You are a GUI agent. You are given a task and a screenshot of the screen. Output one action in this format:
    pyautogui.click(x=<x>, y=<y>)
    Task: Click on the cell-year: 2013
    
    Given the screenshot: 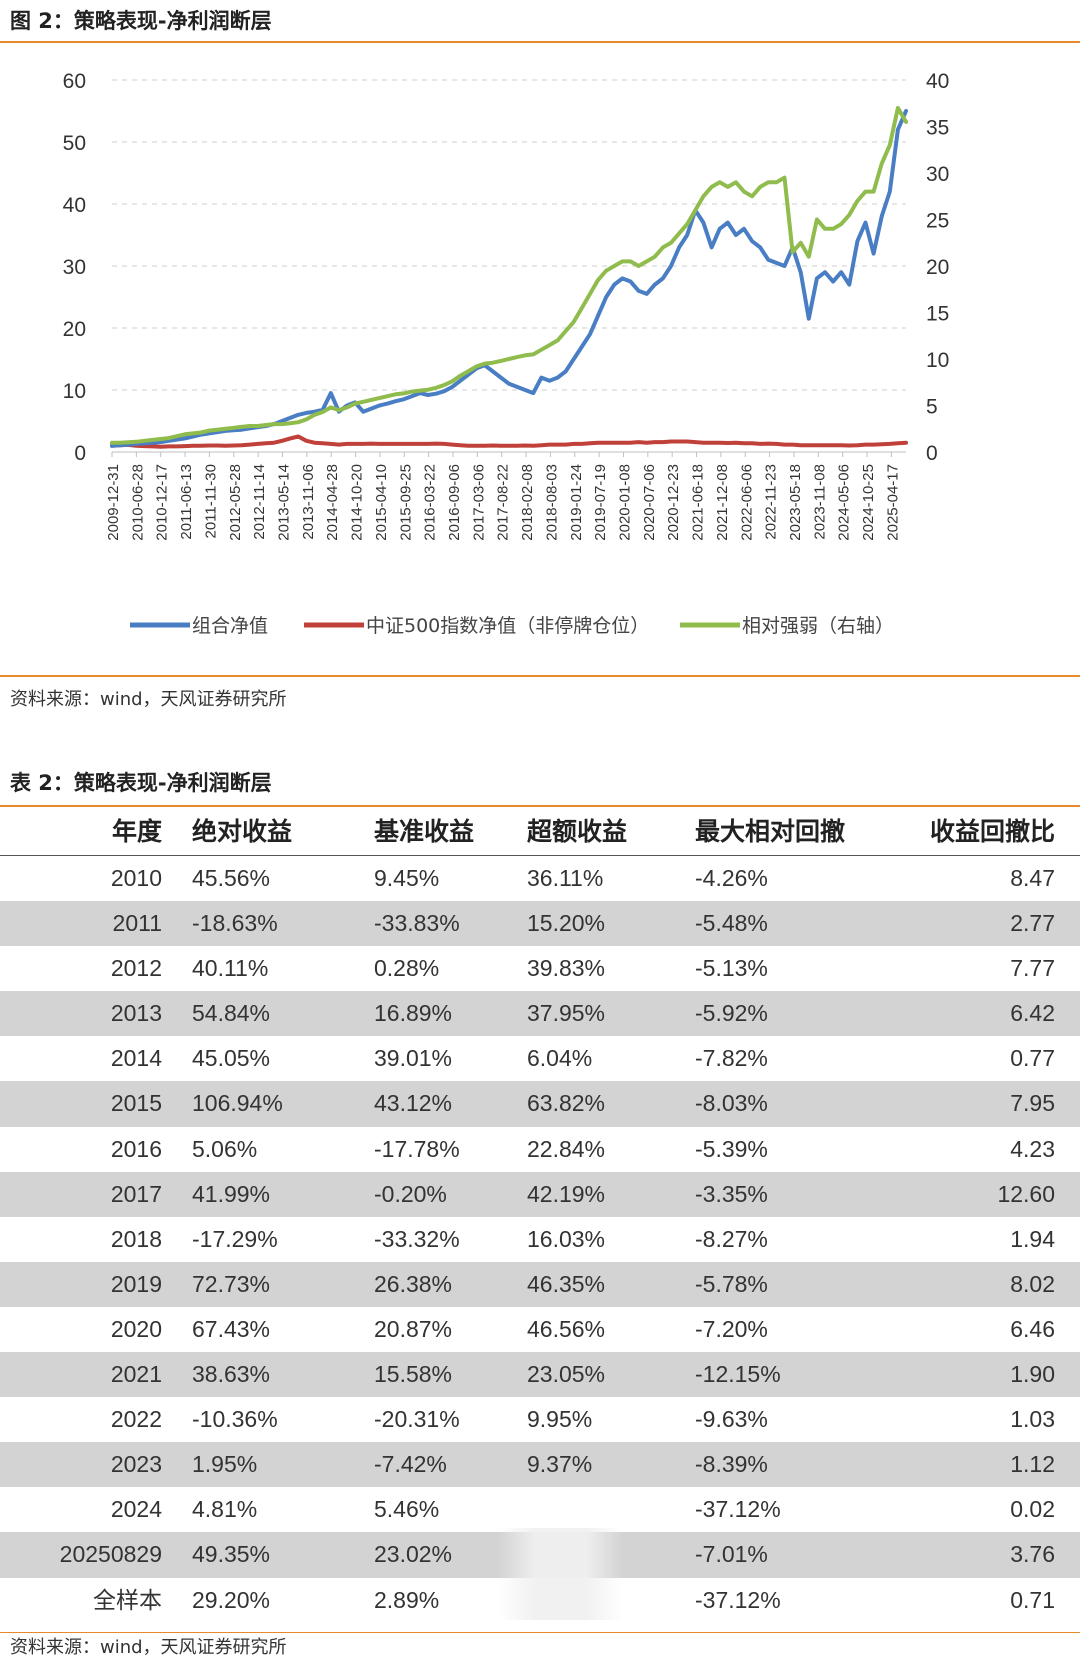 What is the action you would take?
    pyautogui.click(x=136, y=1013)
    